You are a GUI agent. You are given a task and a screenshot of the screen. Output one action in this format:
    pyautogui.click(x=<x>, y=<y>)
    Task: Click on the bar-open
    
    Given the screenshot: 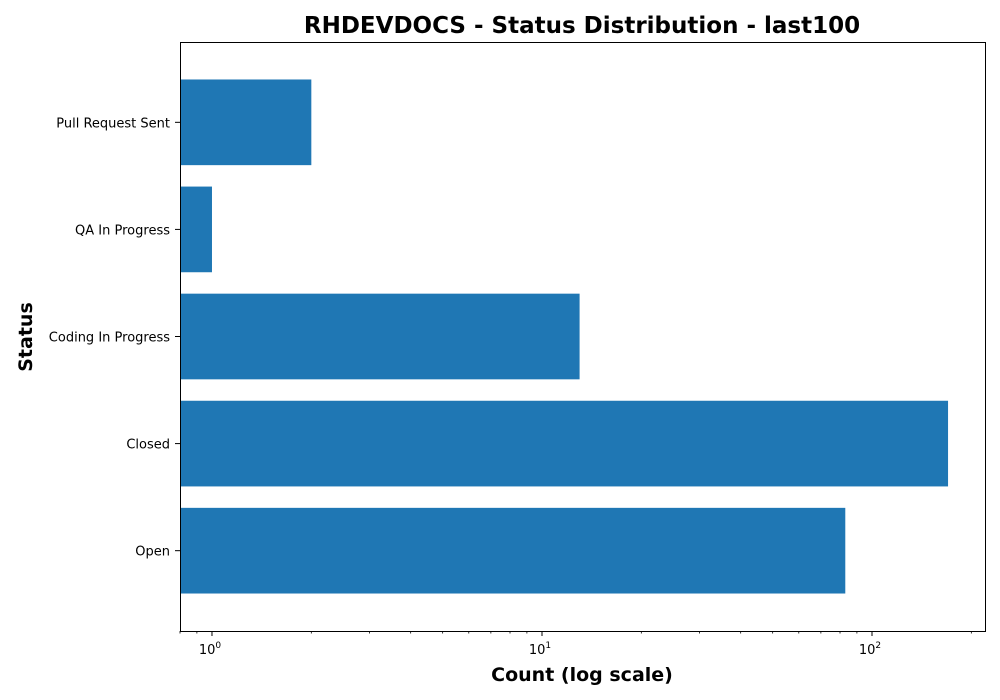 What is the action you would take?
    pyautogui.click(x=513, y=550)
    